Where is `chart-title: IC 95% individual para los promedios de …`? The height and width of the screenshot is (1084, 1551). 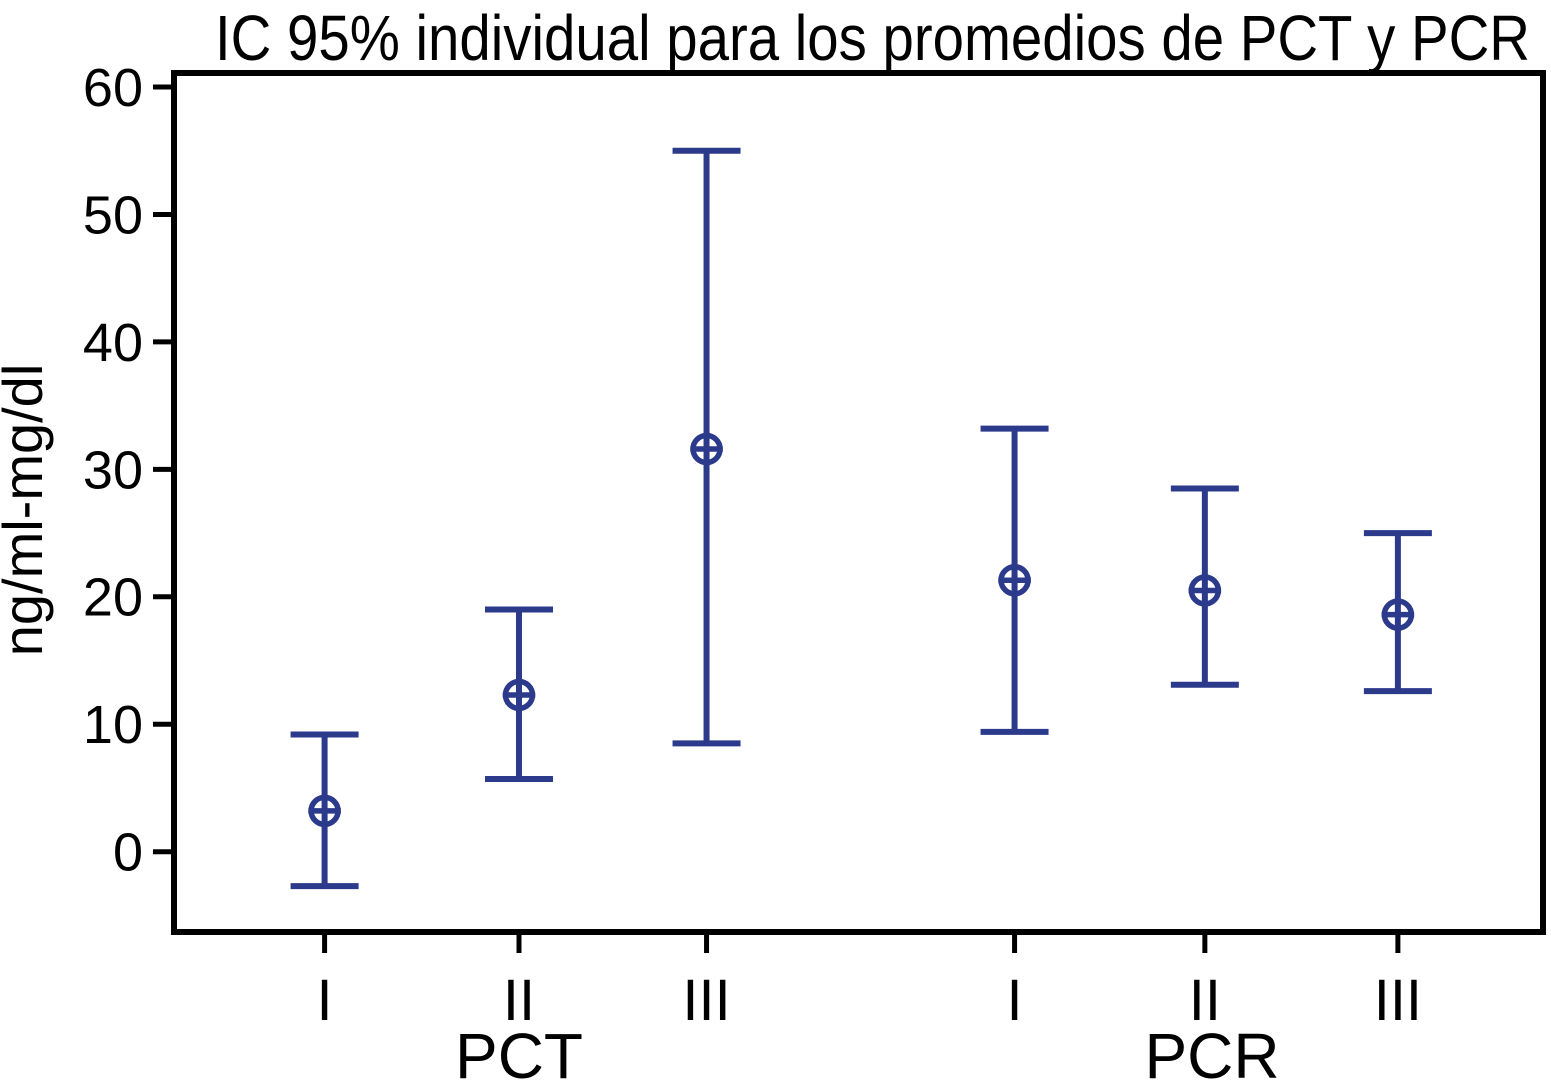 chart-title: IC 95% individual para los promedios de … is located at coordinates (872, 38).